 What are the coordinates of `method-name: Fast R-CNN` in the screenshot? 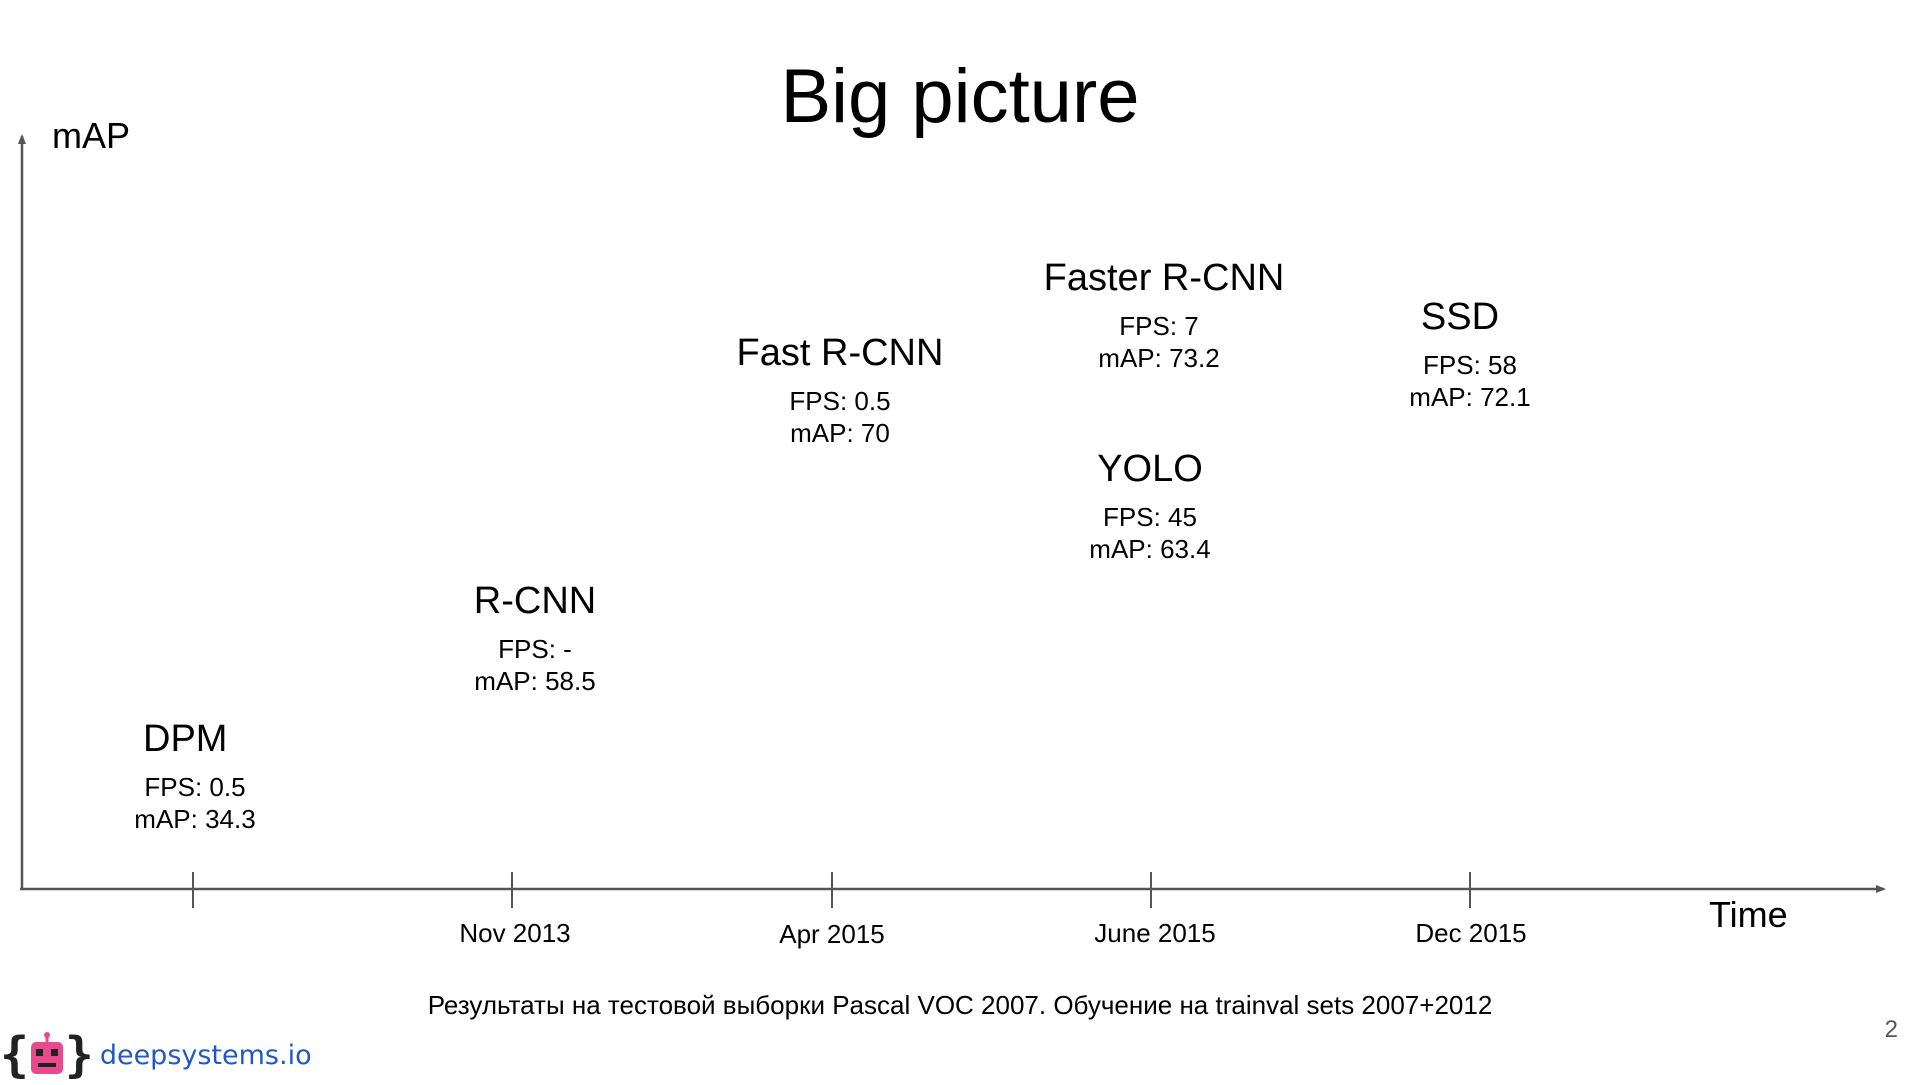 It's located at (840, 353).